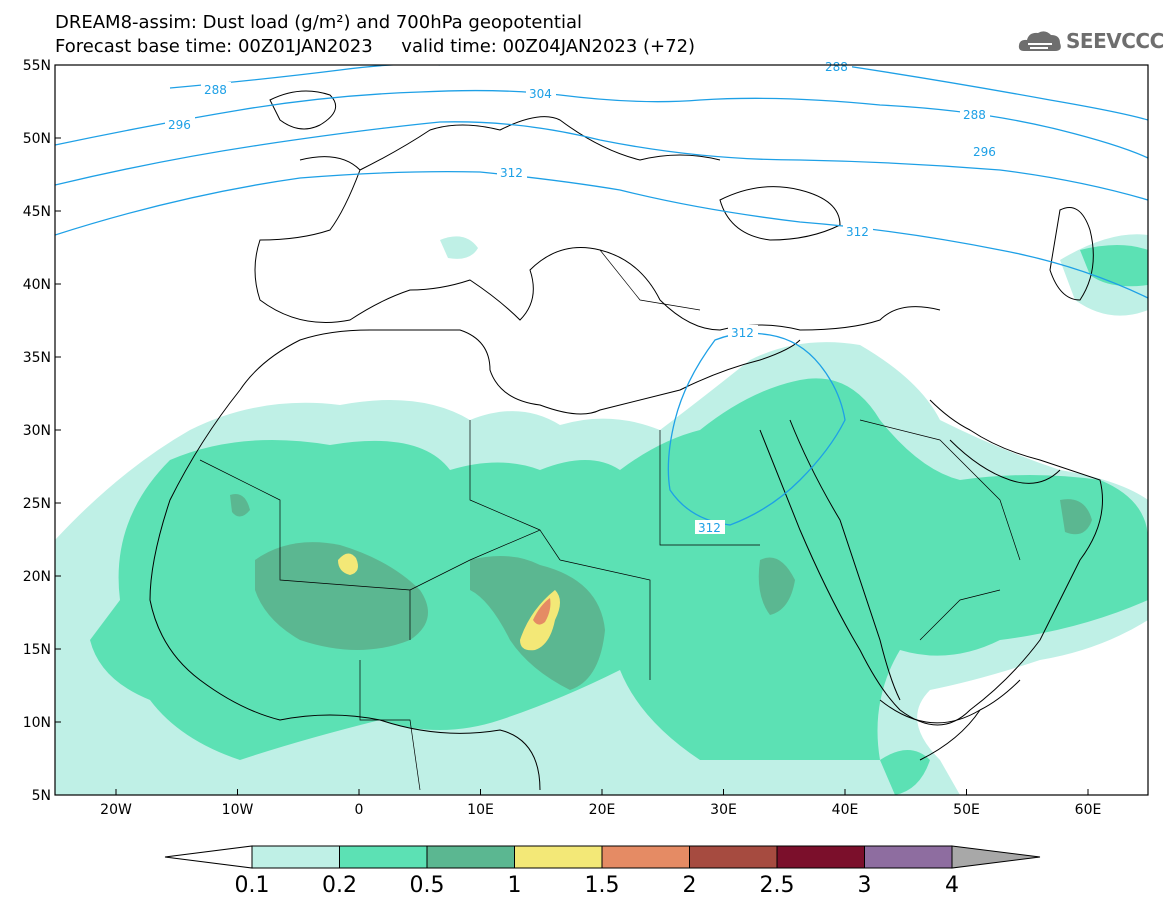  I want to click on logo-text: SEEVCCC, so click(1115, 41).